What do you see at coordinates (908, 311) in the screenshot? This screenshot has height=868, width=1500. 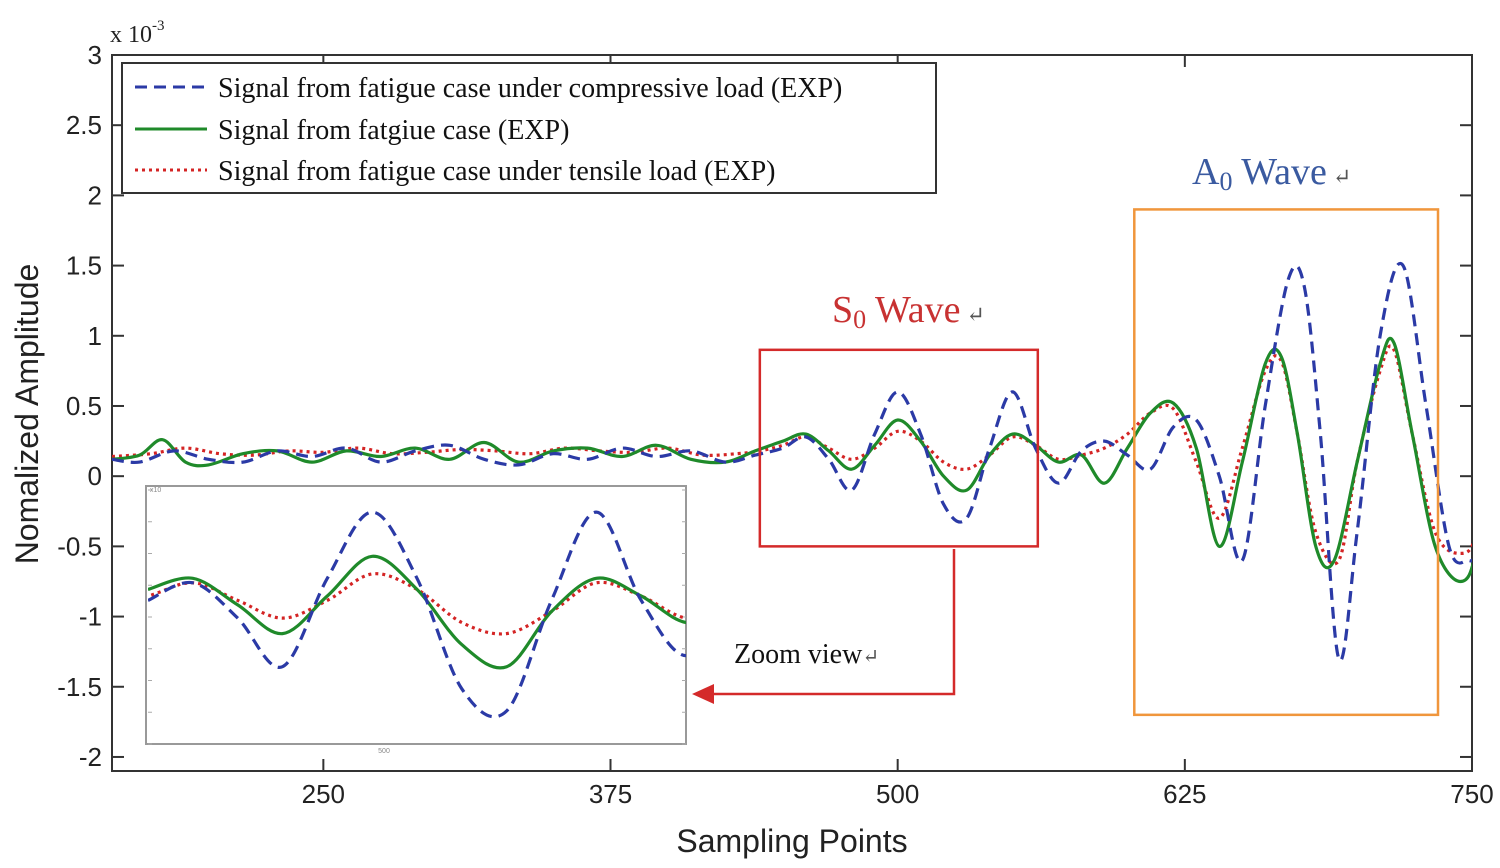 I see `s0-wave-label: S0 Wave ↵` at bounding box center [908, 311].